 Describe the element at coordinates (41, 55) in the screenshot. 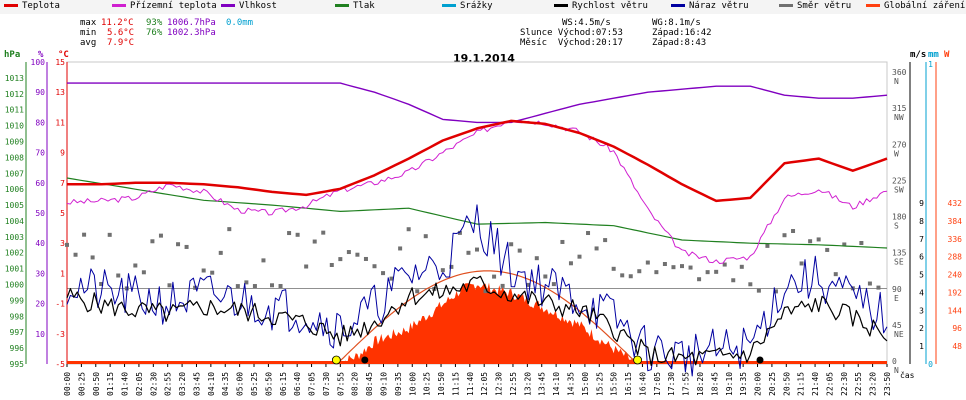

I see `humidity-unit: %` at that location.